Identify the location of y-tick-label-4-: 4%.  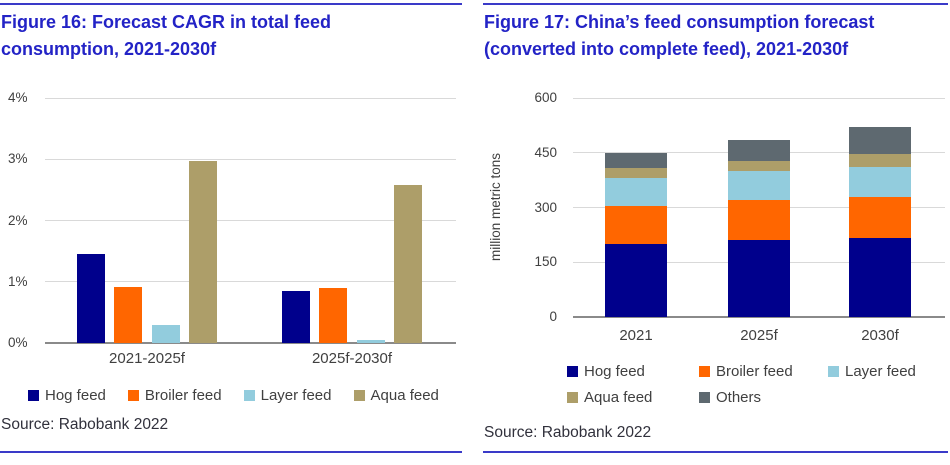
(18, 97).